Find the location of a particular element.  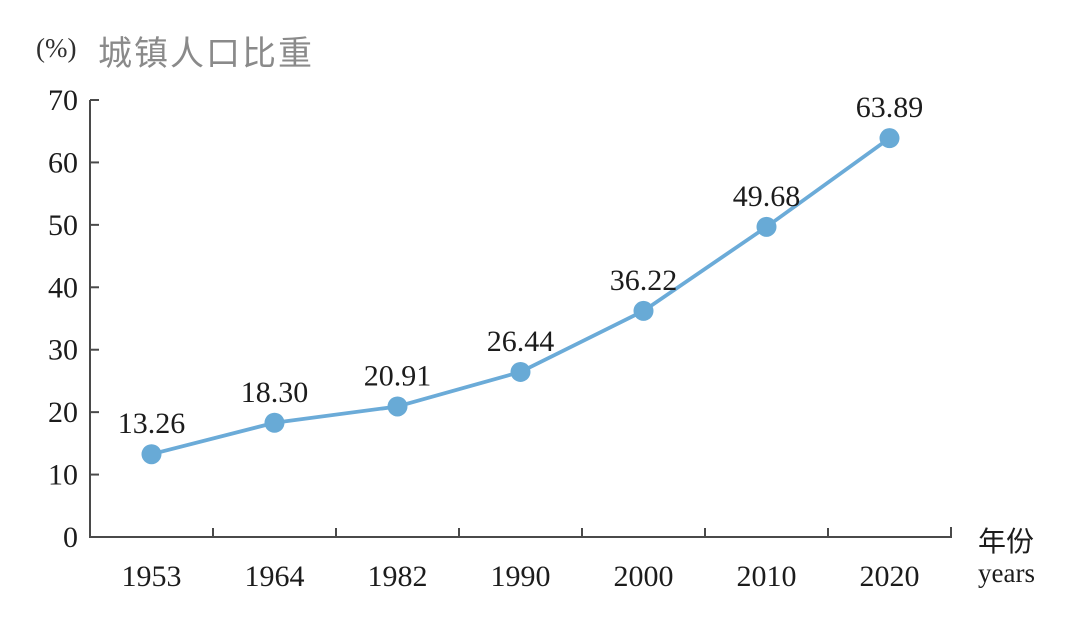

y-tick-label: 70 is located at coordinates (63, 100).